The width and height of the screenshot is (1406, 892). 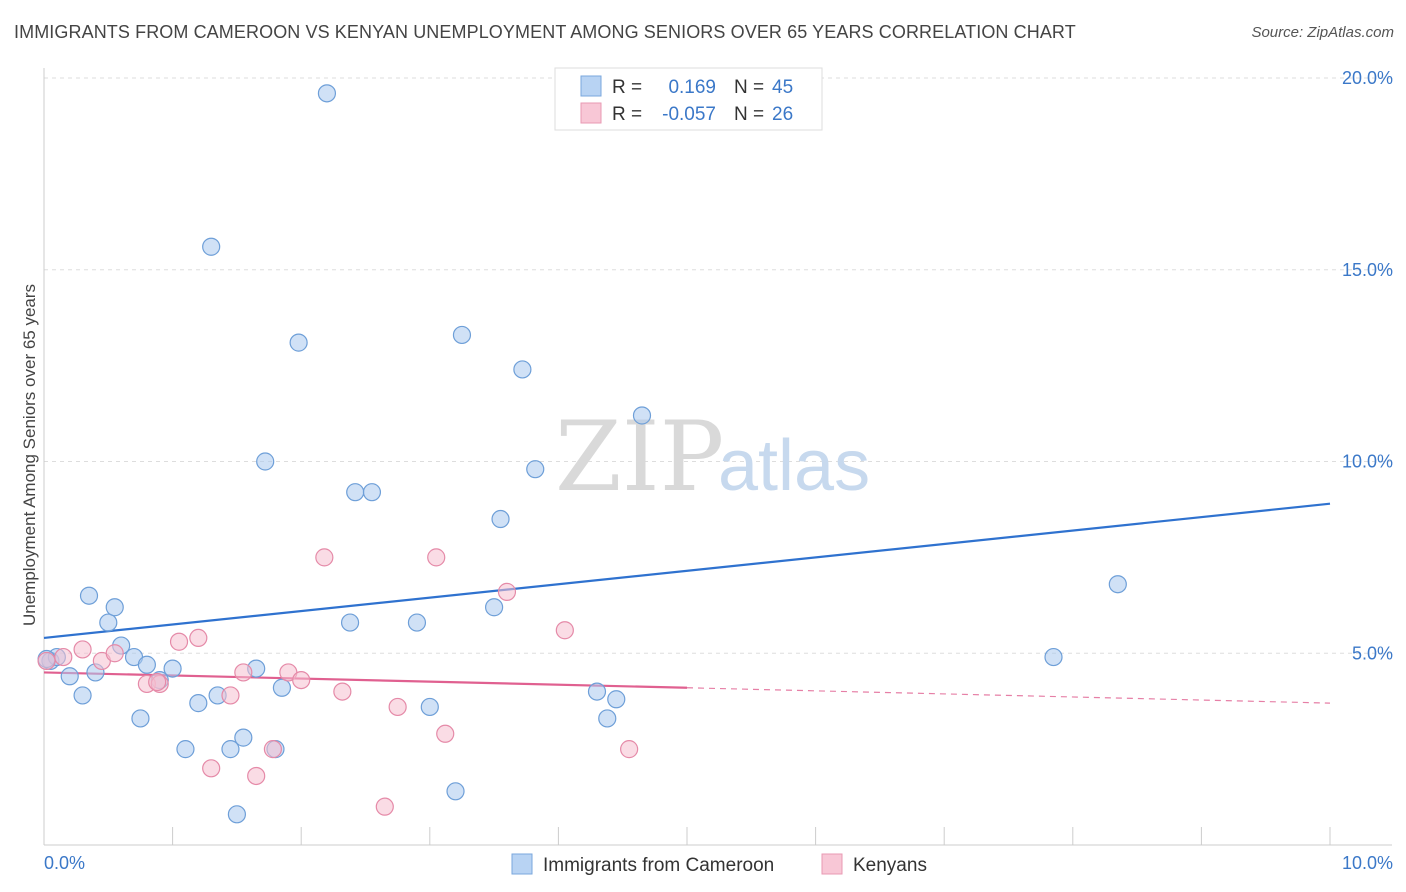 What do you see at coordinates (1367, 78) in the screenshot?
I see `y-tick-label: 20.0%` at bounding box center [1367, 78].